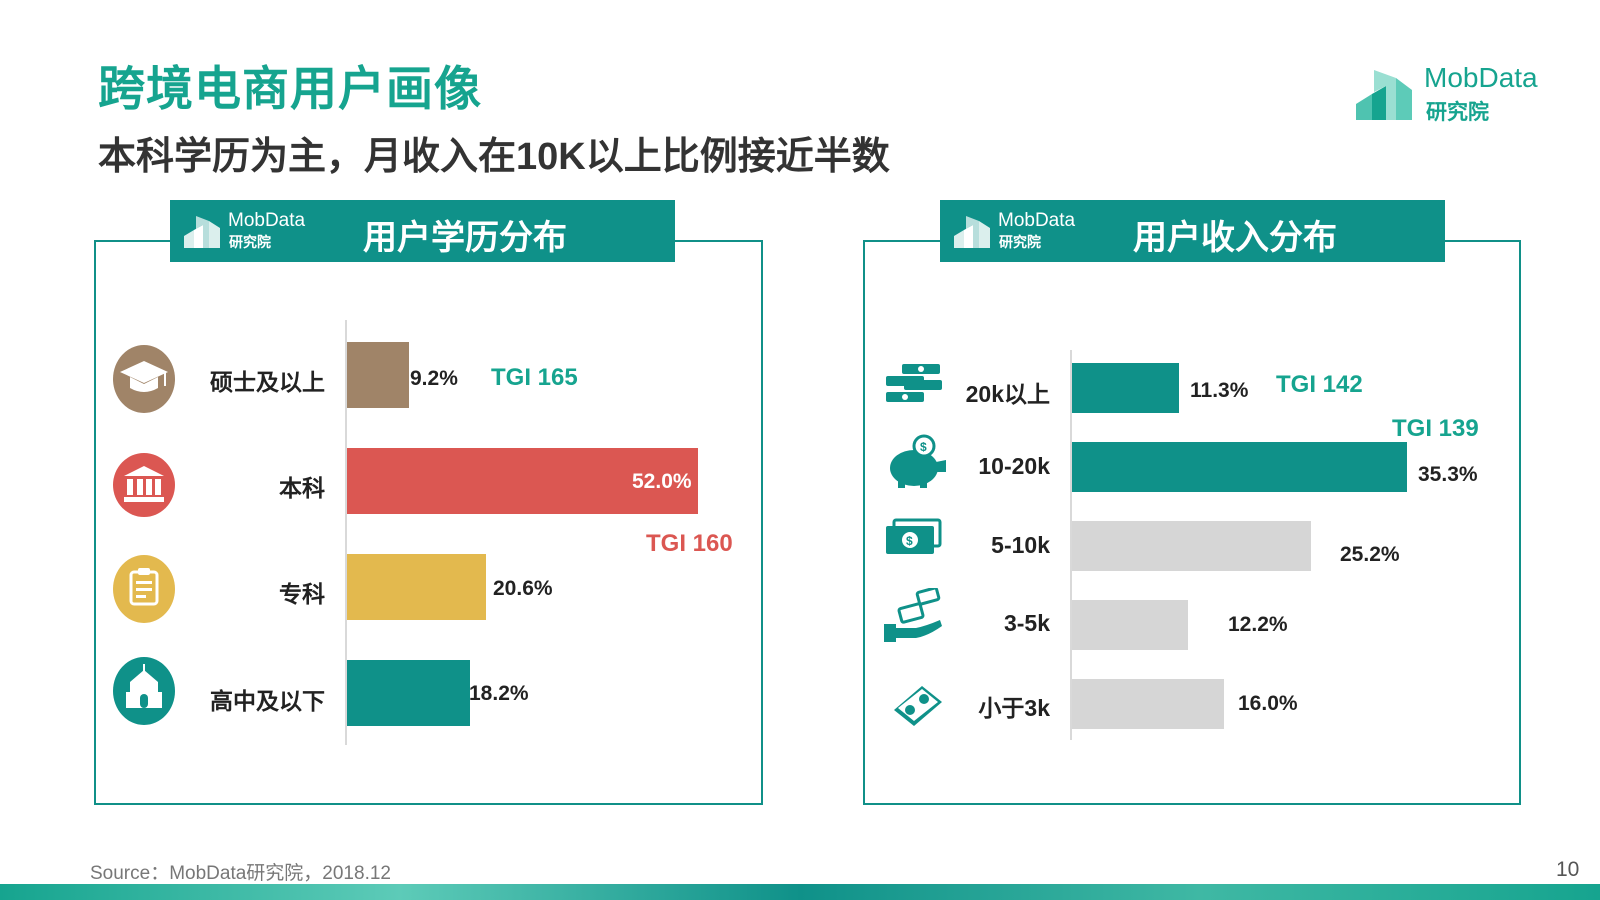  I want to click on clipboard-icon, so click(144, 589).